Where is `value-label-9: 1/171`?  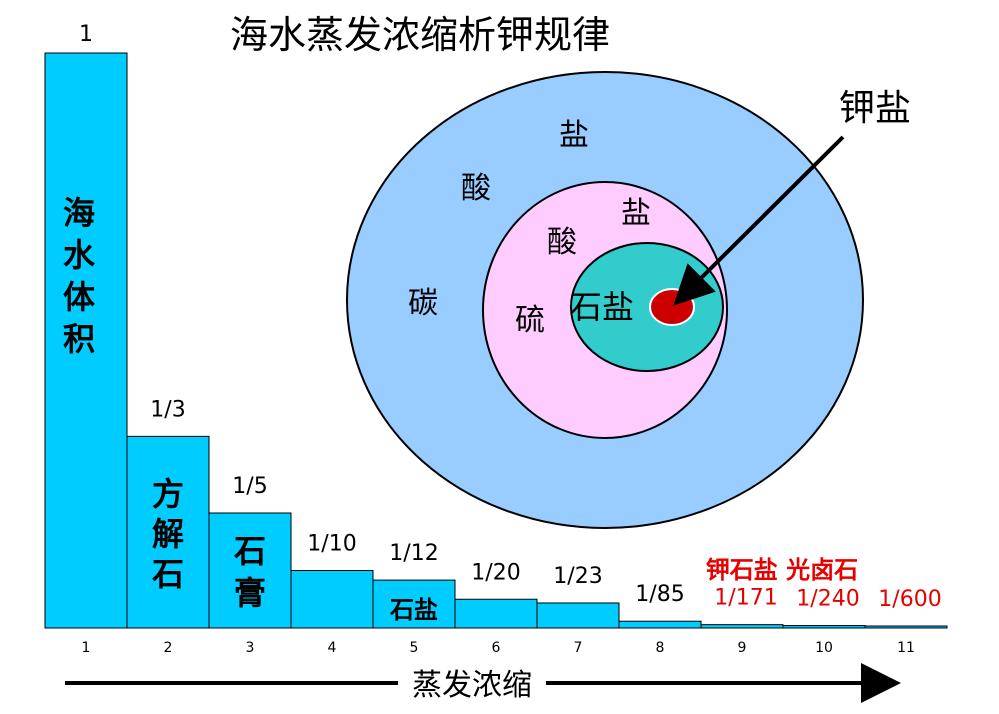
value-label-9: 1/171 is located at coordinates (745, 598).